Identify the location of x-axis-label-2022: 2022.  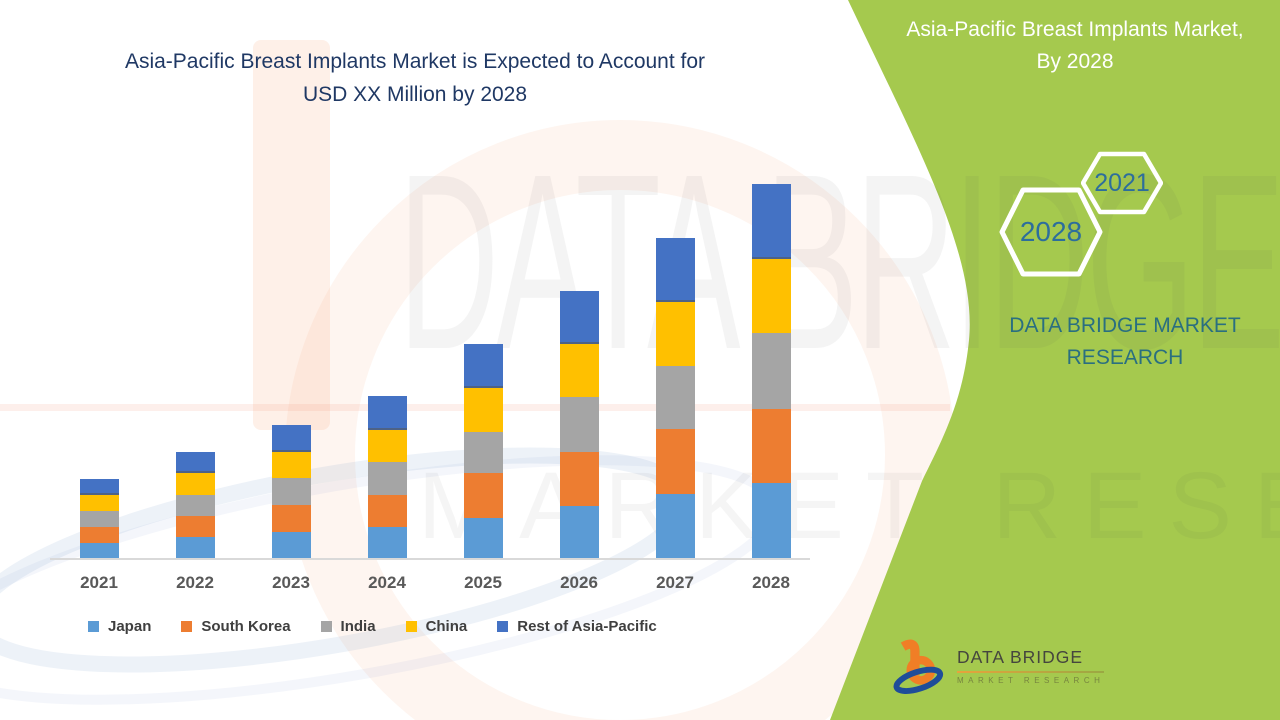
(195, 582).